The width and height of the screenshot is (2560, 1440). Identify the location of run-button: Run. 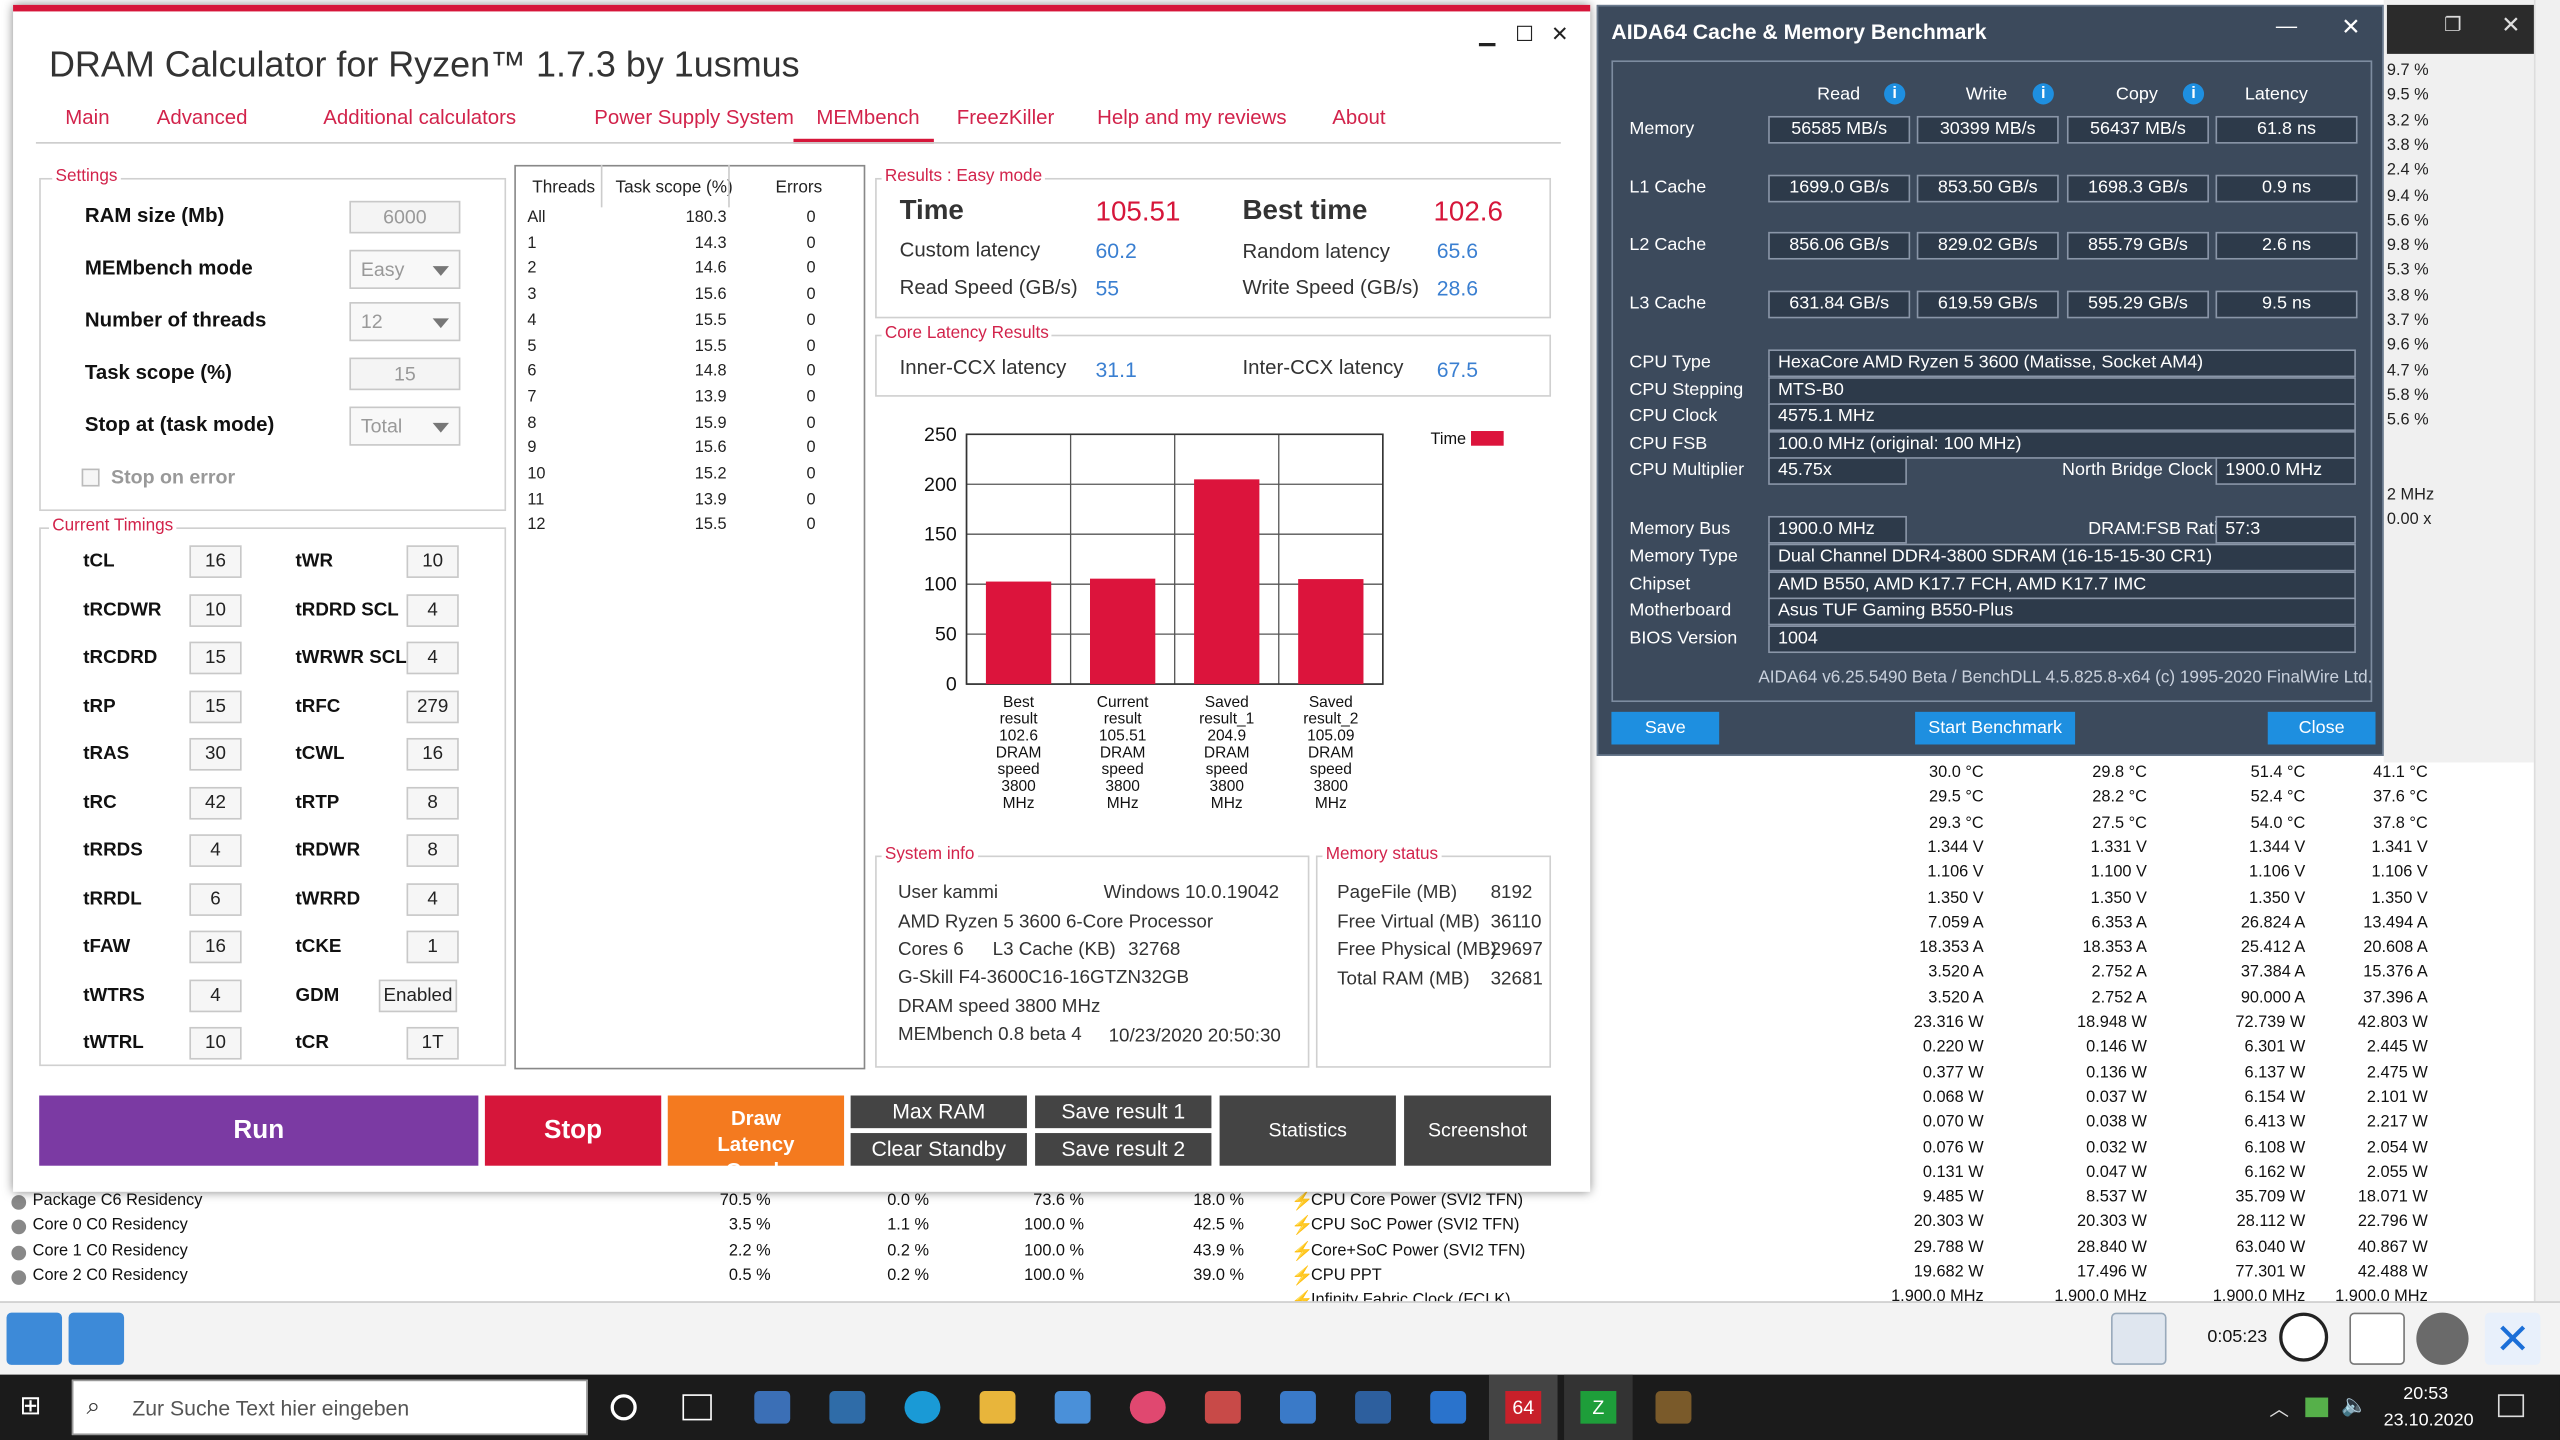
(259, 1130).